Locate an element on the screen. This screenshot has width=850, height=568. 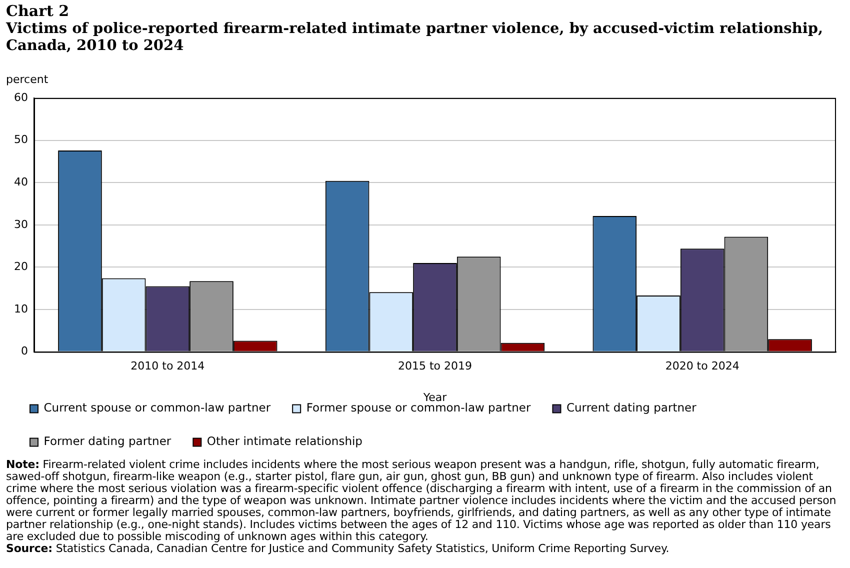
x-tick-label: 2015 to 2019 is located at coordinates (435, 365).